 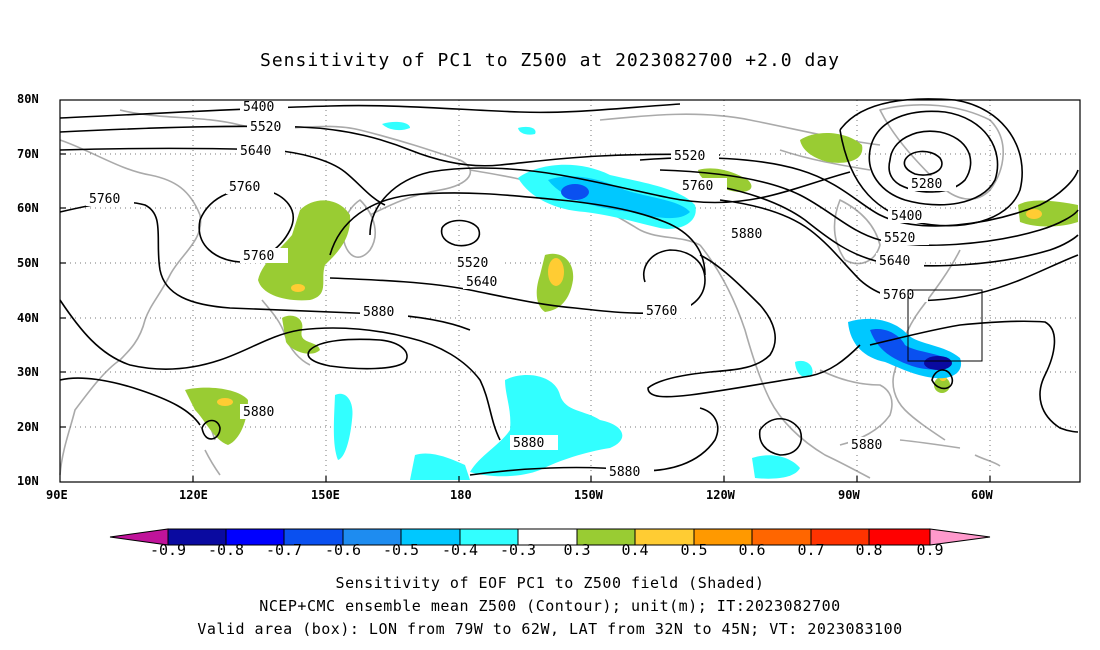 I want to click on lat-label: 10N, so click(x=28, y=481).